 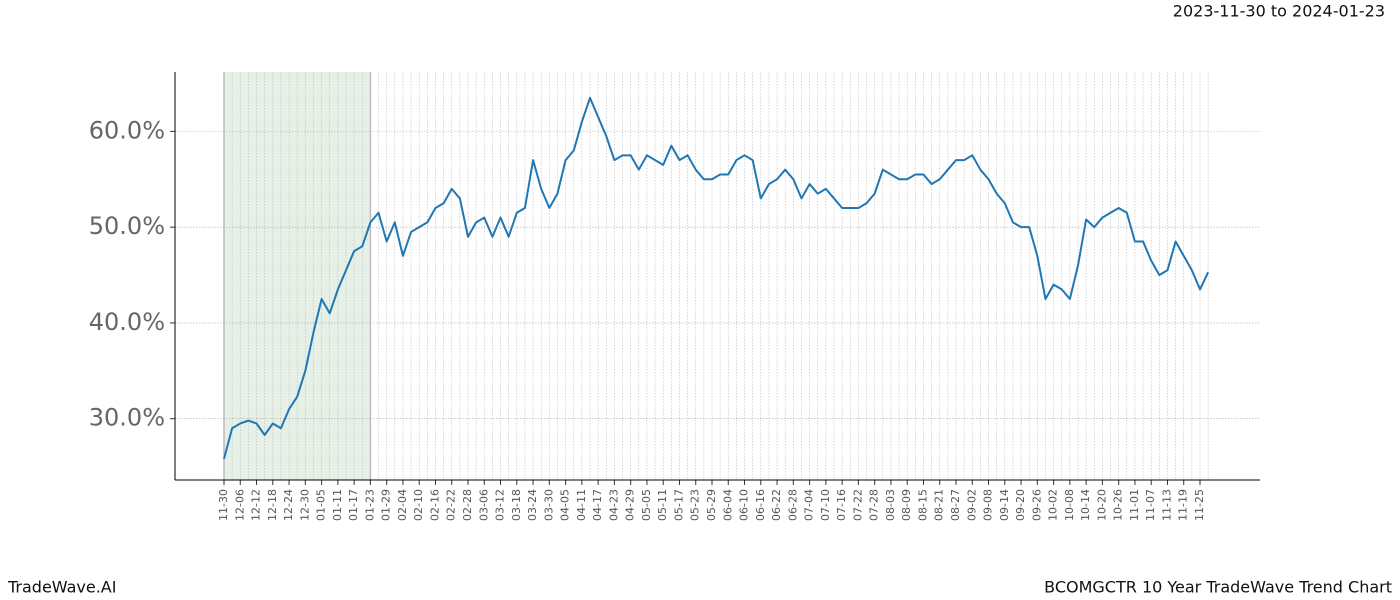 What do you see at coordinates (369, 505) in the screenshot?
I see `x-tick-label: 01-23` at bounding box center [369, 505].